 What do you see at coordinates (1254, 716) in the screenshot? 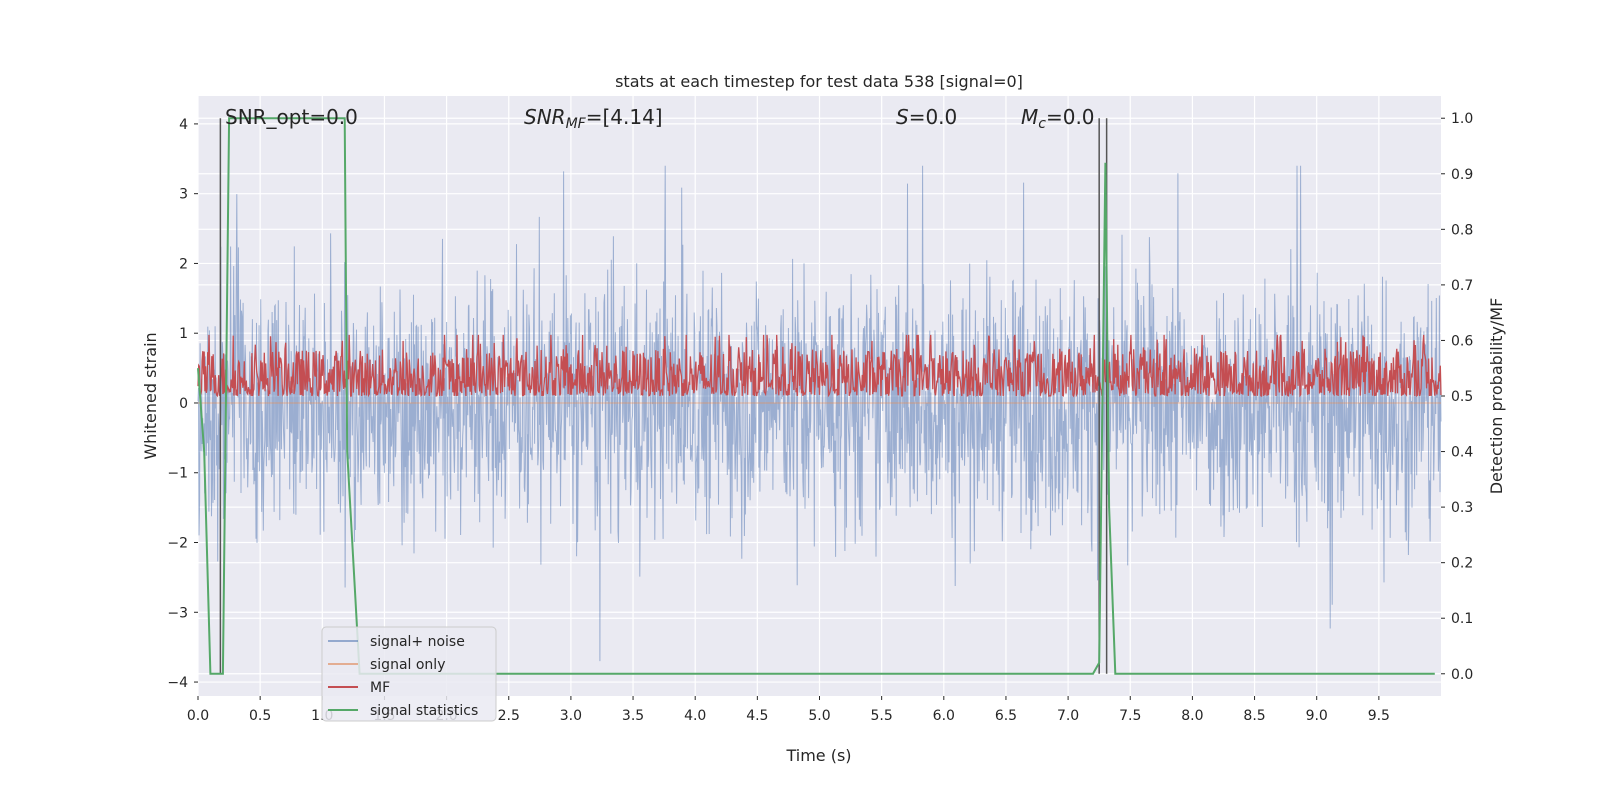
I see `x-tick-label: 8.5` at bounding box center [1254, 716].